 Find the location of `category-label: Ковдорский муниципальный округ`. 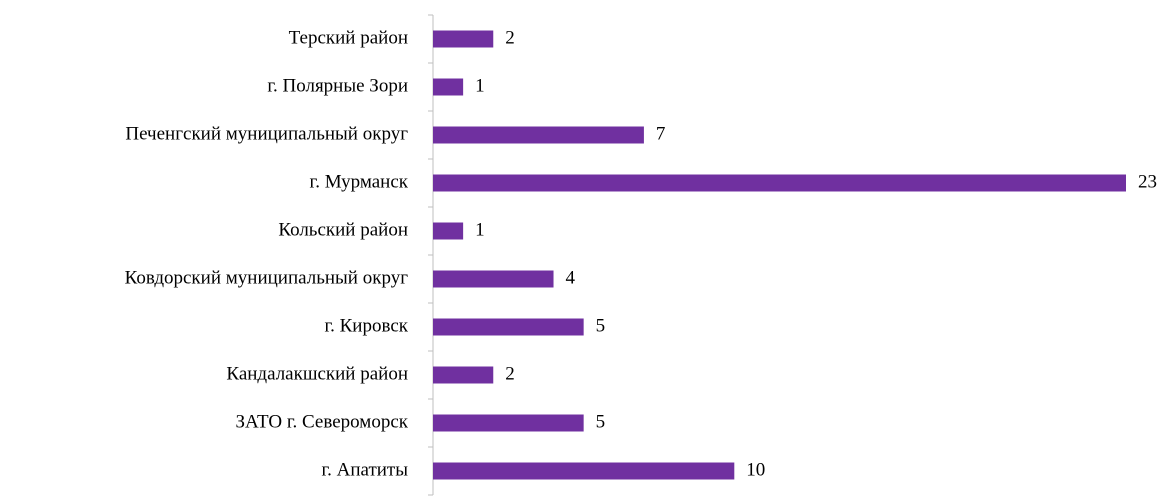

category-label: Ковдорский муниципальный округ is located at coordinates (267, 277).